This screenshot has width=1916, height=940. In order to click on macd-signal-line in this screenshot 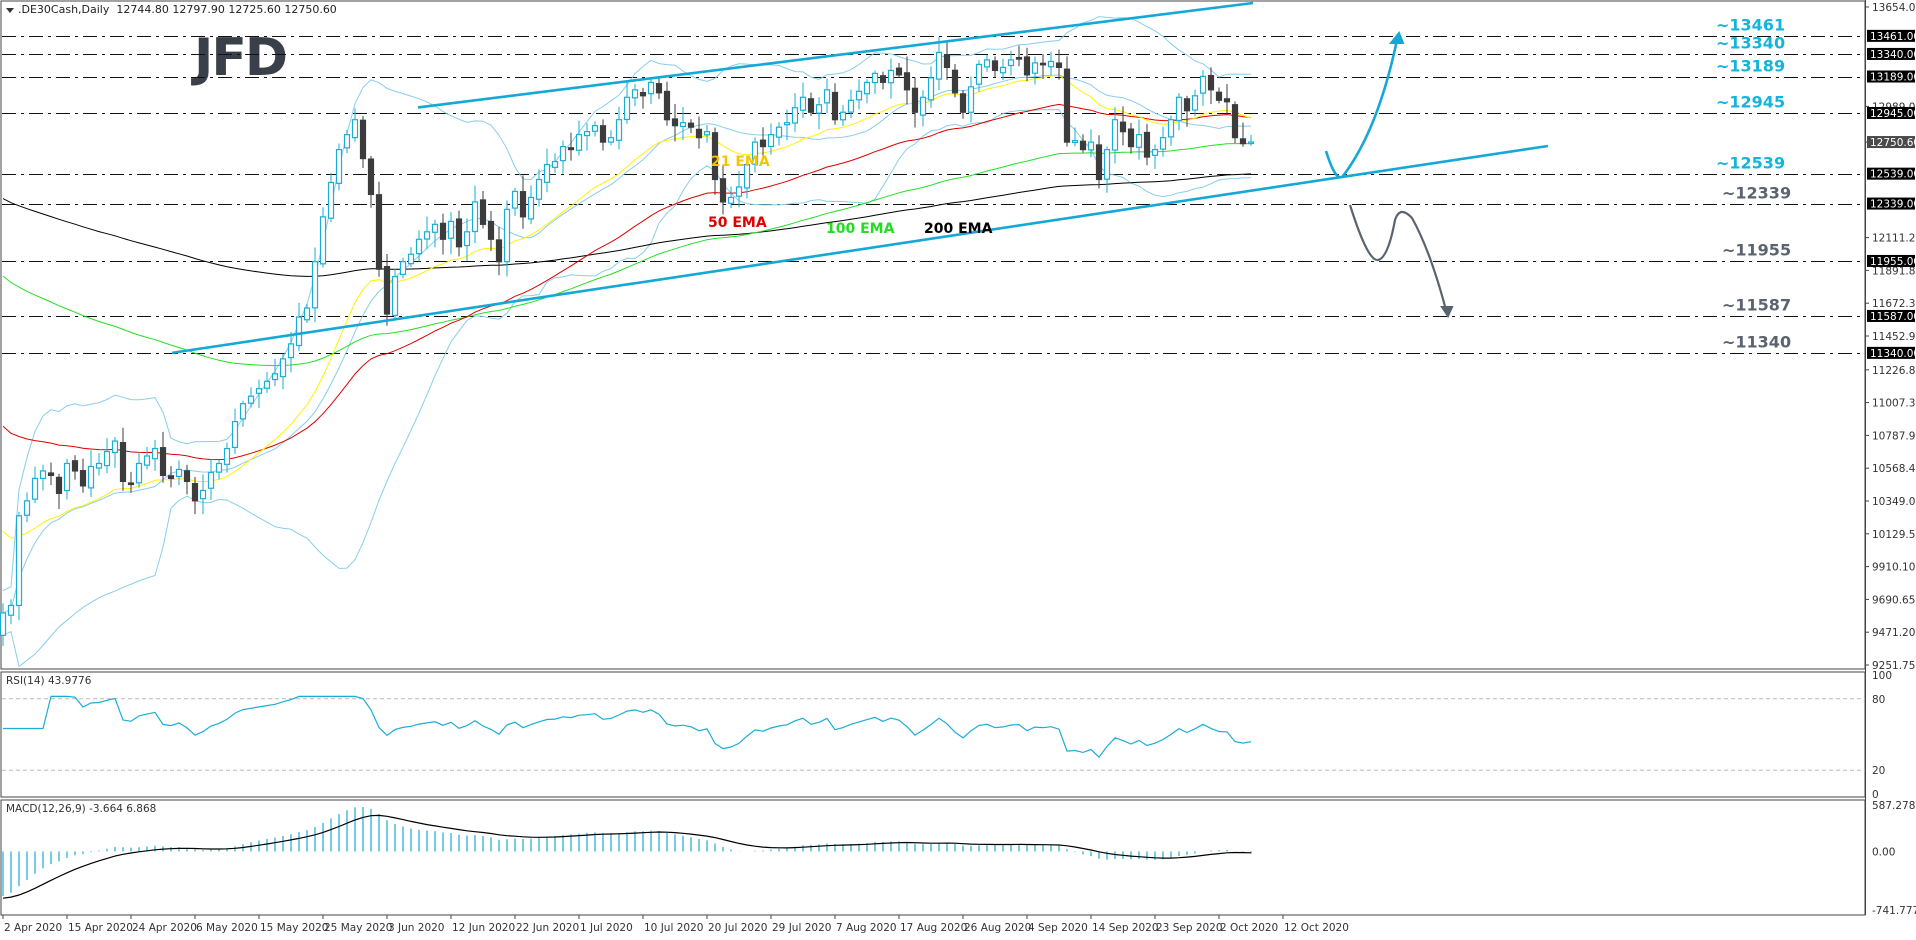, I will do `click(627, 856)`.